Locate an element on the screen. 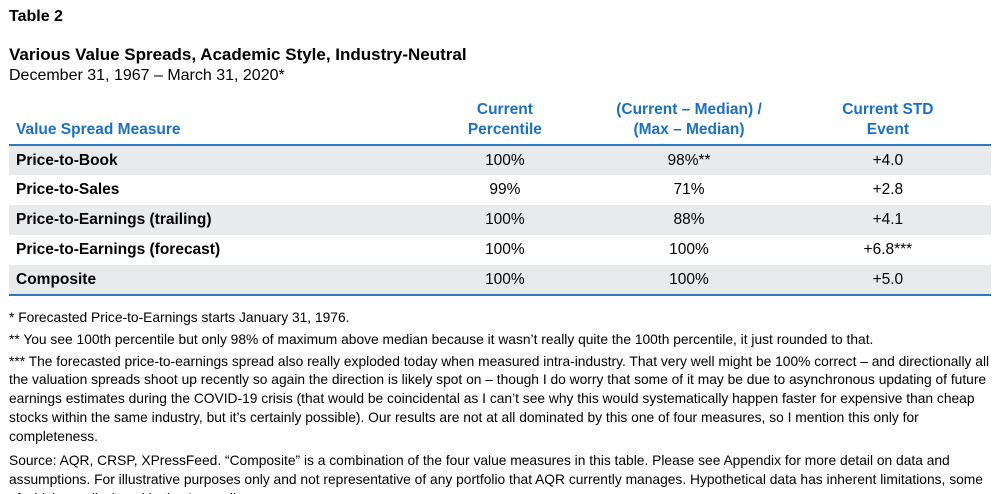 This screenshot has height=494, width=1000. table-row-price-to-book: Price-to-Book 100% 98%** +4.0 is located at coordinates (500, 160).